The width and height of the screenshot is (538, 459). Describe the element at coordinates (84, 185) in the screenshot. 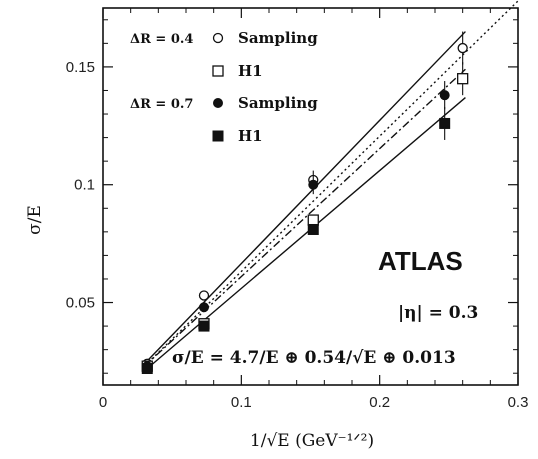

I see `y-tick-label: 0.1` at that location.